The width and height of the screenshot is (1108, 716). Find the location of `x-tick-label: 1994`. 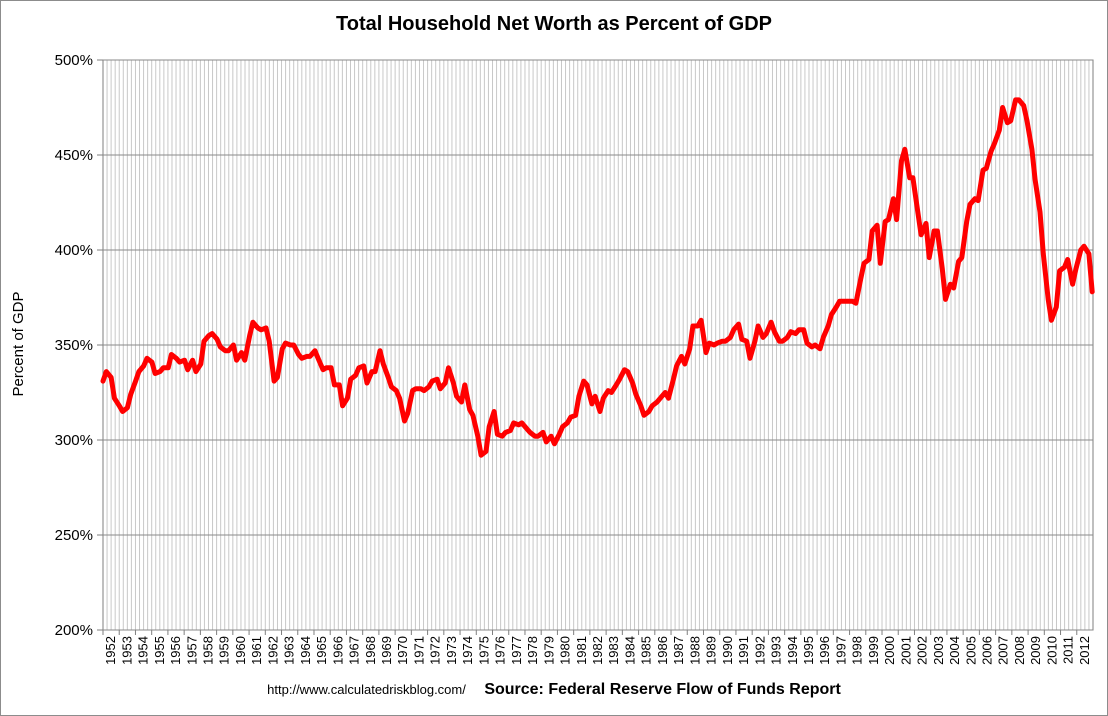

x-tick-label: 1994 is located at coordinates (792, 650).